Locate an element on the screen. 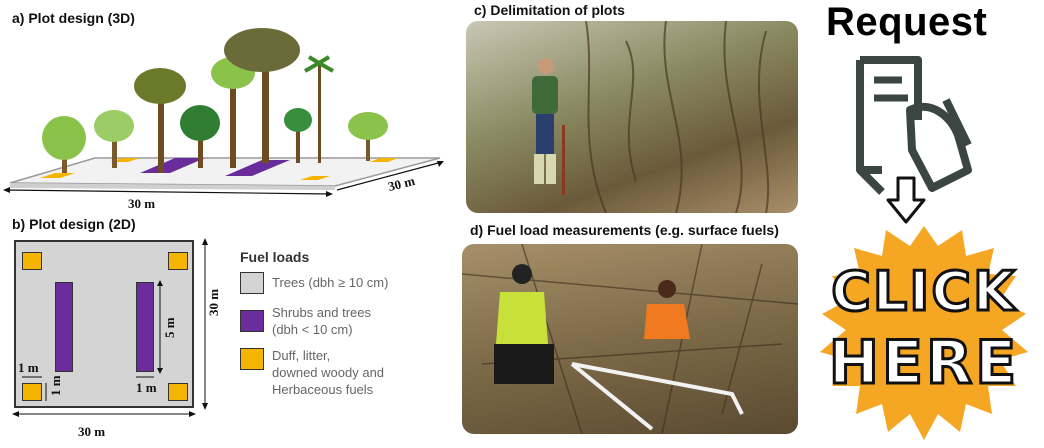 The height and width of the screenshot is (448, 1044). photo-plot-delimitation is located at coordinates (632, 117).